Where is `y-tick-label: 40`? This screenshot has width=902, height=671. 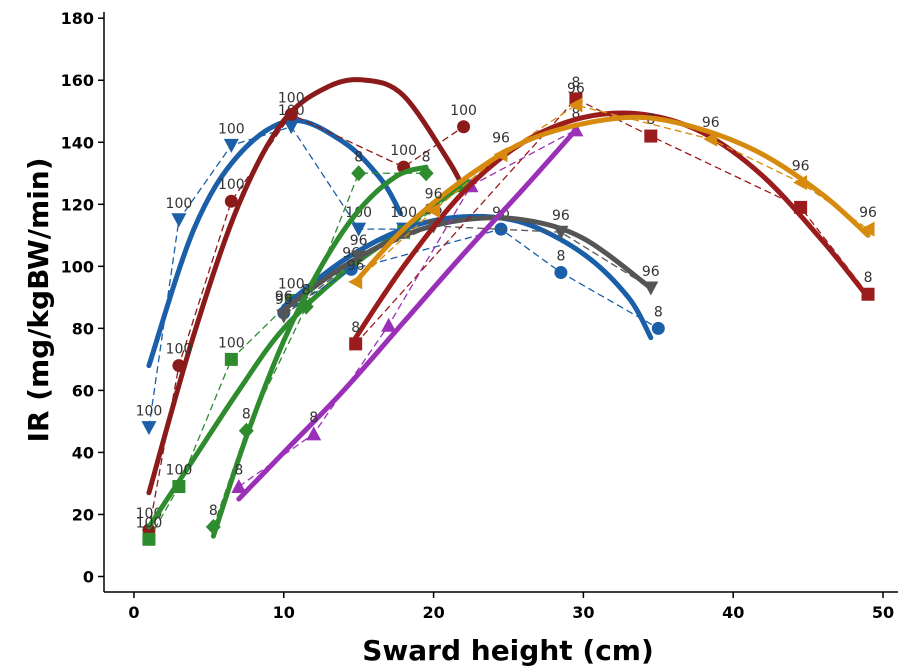 y-tick-label: 40 is located at coordinates (83, 452).